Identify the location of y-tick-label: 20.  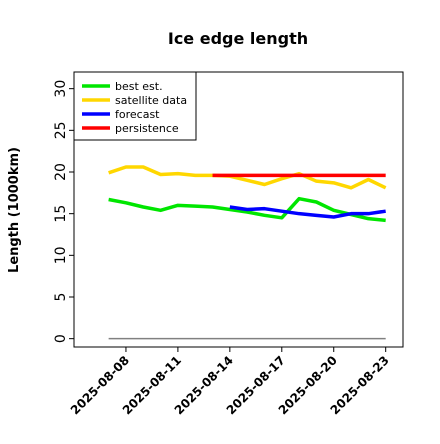
(61, 172).